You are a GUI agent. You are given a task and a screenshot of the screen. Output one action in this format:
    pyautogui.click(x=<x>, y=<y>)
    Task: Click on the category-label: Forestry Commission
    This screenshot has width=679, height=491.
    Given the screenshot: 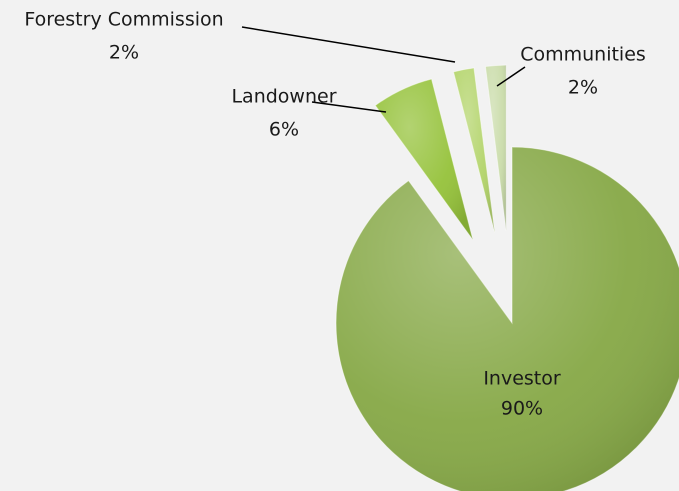 What is the action you would take?
    pyautogui.click(x=123, y=20)
    